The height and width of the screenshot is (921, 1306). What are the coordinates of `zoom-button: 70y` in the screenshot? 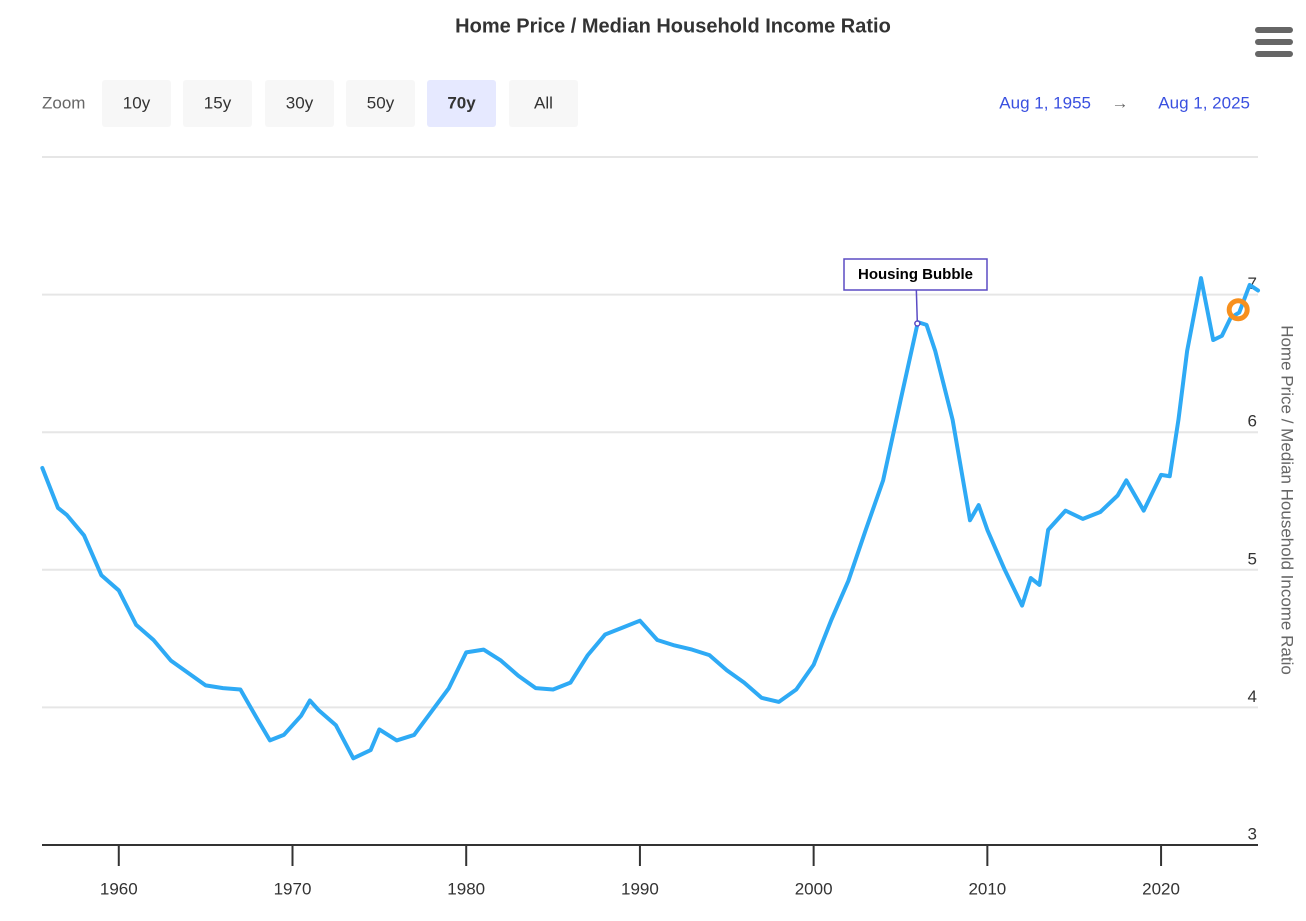 It's located at (461, 103).